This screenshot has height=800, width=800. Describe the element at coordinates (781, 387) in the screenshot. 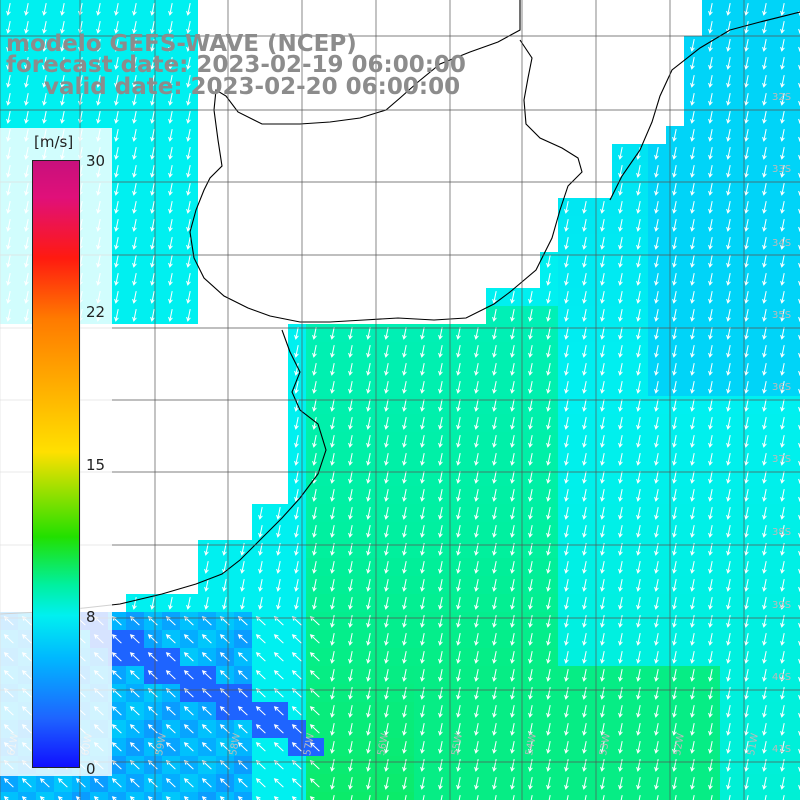

I see `latitude-label: 36S` at that location.